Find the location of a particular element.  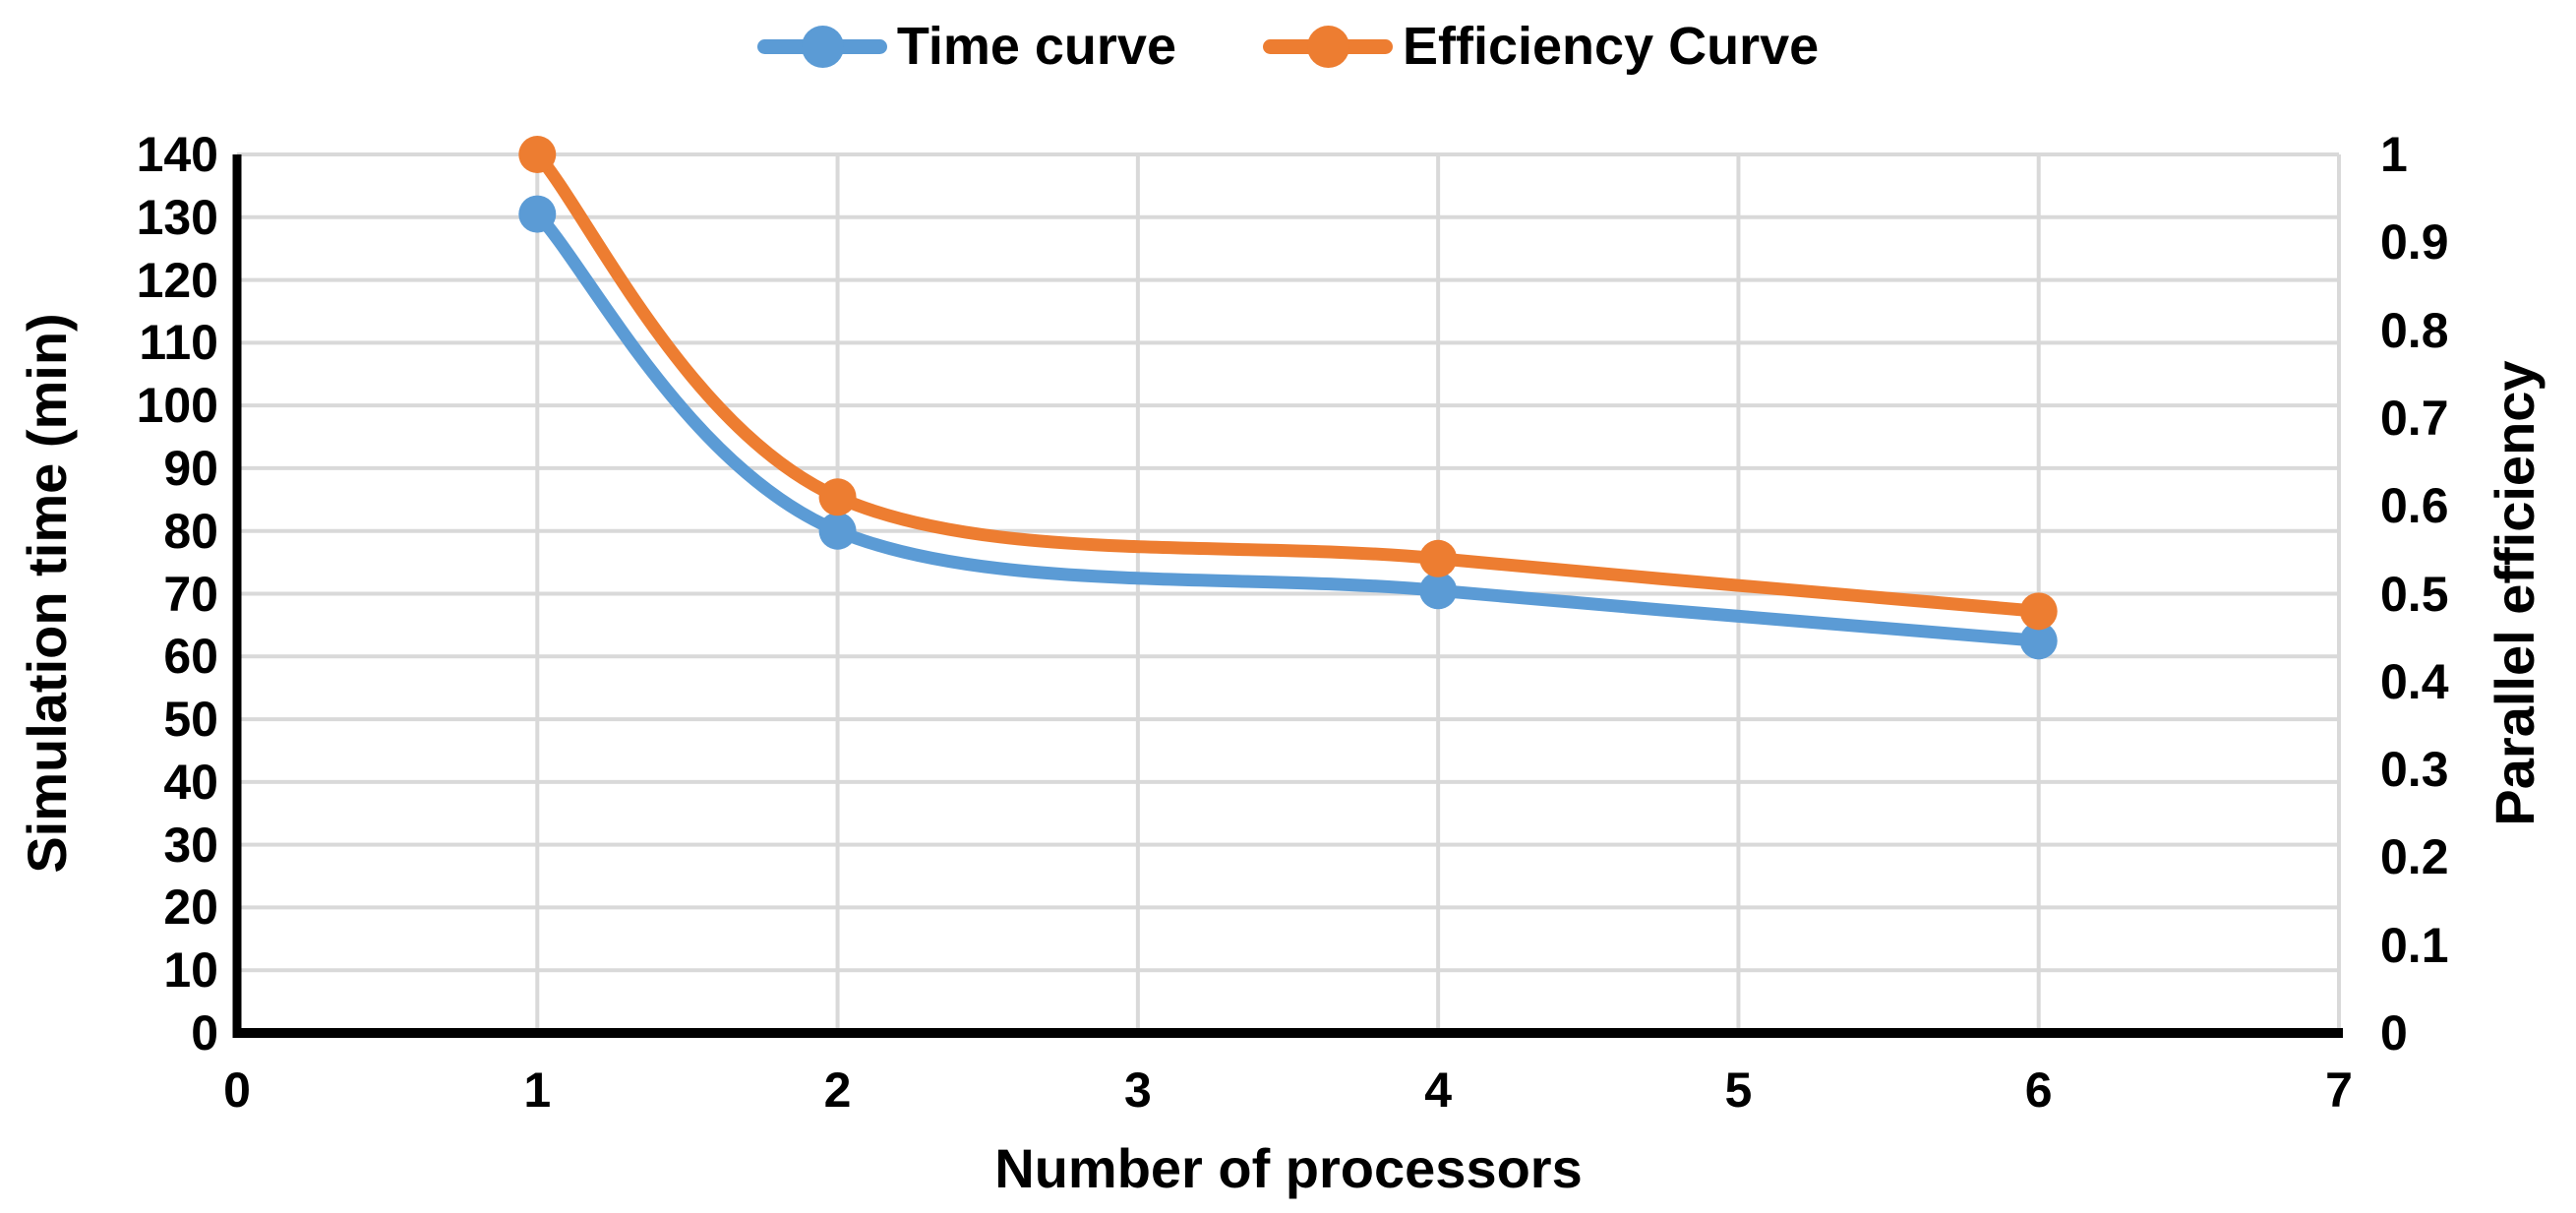

y-axis-left-tick-110: 110 is located at coordinates (178, 343).